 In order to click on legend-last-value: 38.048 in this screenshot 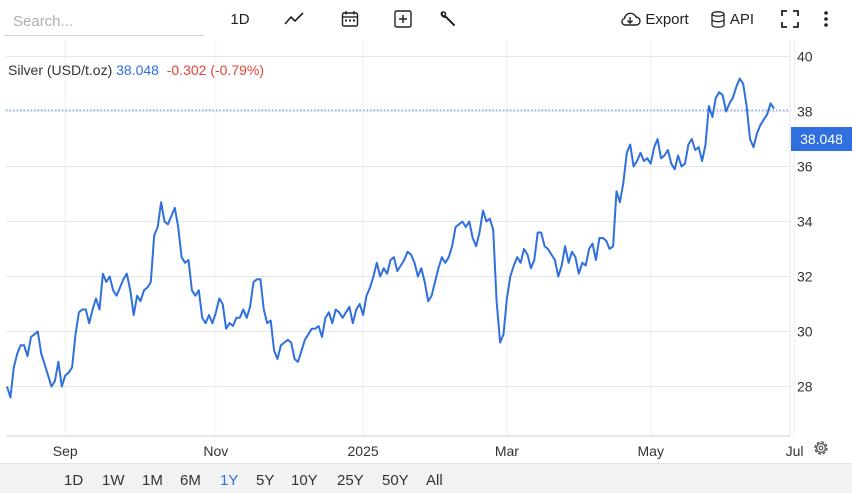, I will do `click(137, 70)`.